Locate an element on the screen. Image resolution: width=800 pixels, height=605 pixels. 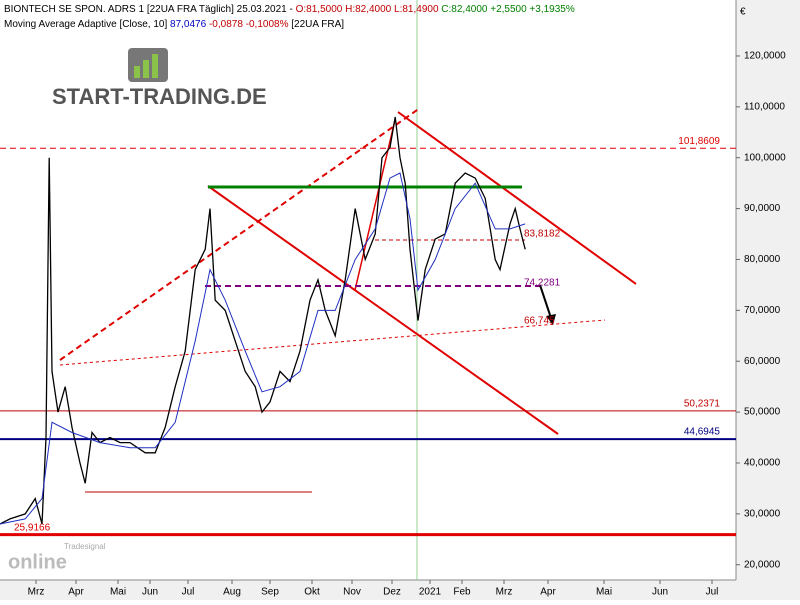
x-tick-label: Sep is located at coordinates (270, 592).